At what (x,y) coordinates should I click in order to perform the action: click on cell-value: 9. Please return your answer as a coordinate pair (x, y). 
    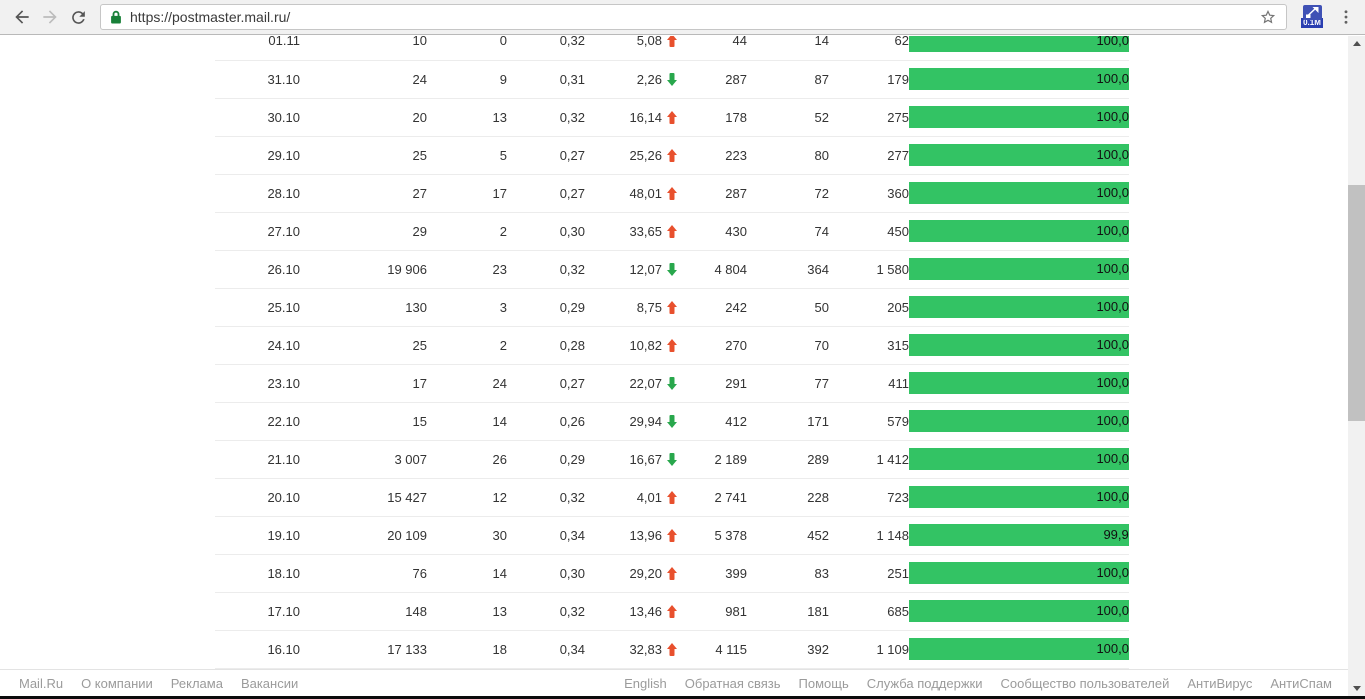
    Looking at the image, I should click on (467, 79).